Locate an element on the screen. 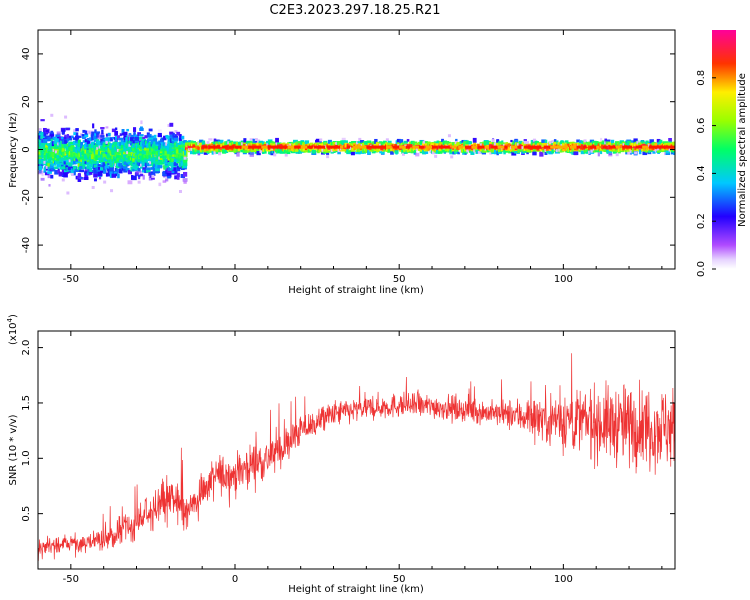 The height and width of the screenshot is (600, 750). heatmap-x-tick-label: 50 is located at coordinates (399, 279).